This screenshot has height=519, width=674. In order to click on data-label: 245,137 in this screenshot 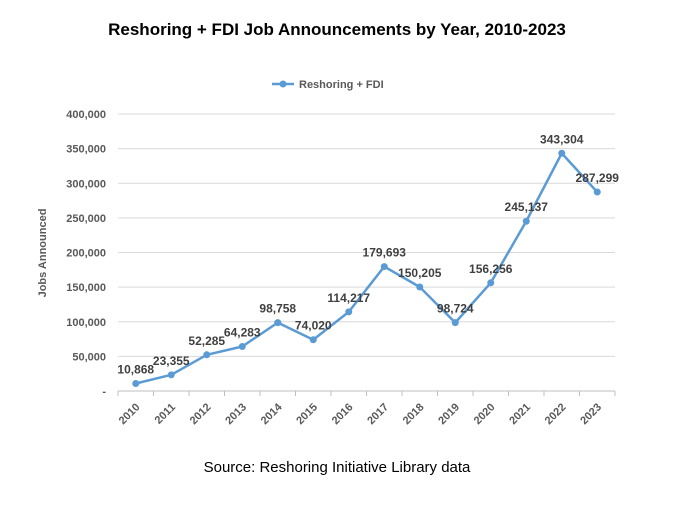, I will do `click(527, 207)`.